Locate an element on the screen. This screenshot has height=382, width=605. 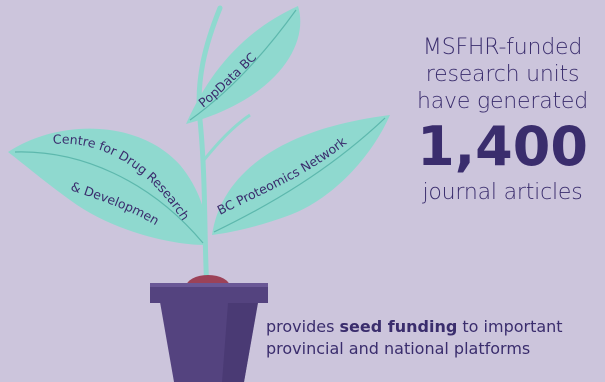
leaf-right is located at coordinates (301, 175).